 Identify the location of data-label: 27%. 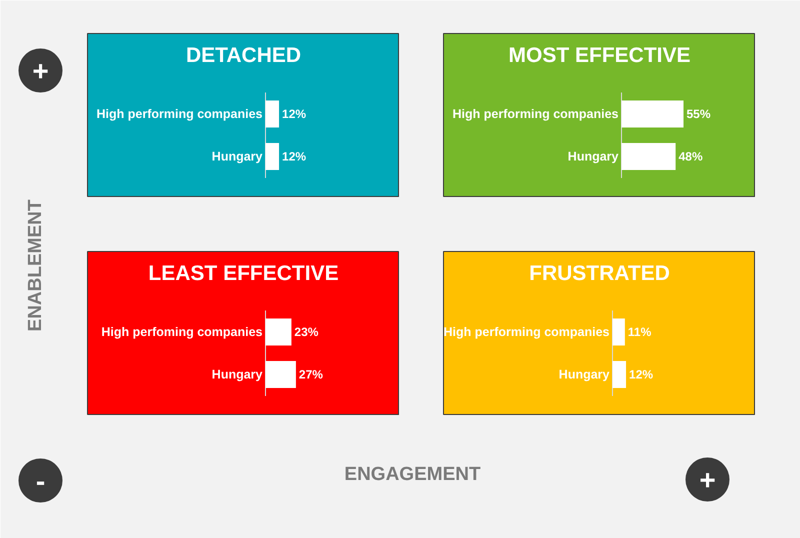
(311, 375).